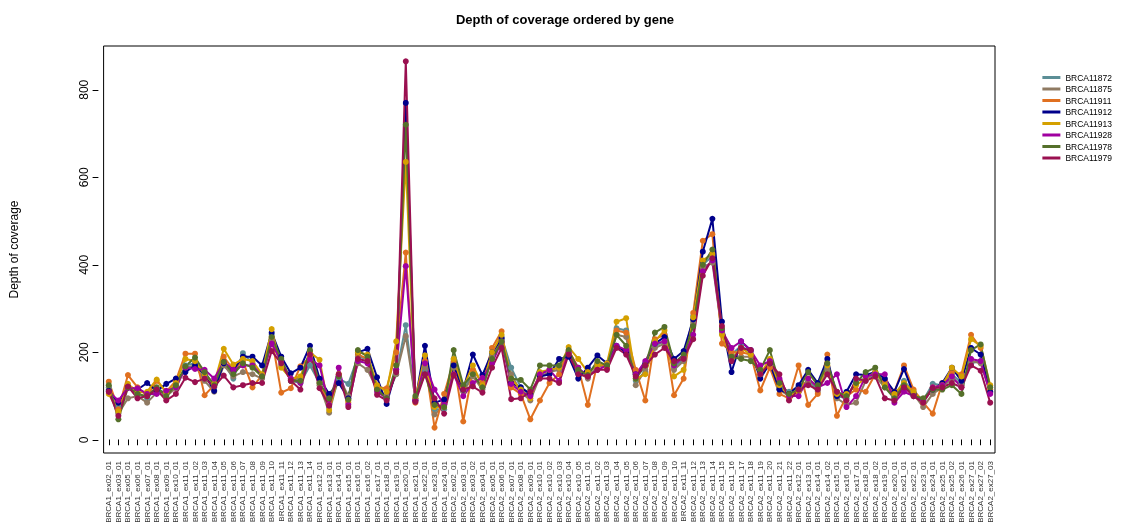 Image resolution: width=1125 pixels, height=529 pixels. I want to click on x-tick-label: BRCA2_ex11_03, so click(607, 491).